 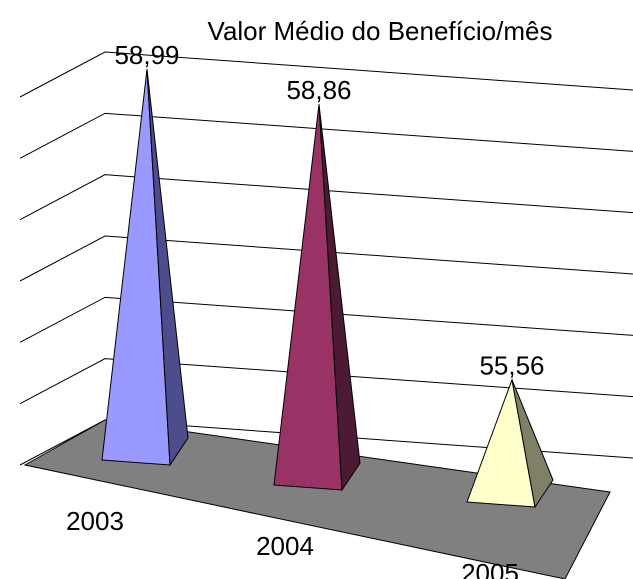 What do you see at coordinates (318, 90) in the screenshot?
I see `value-label: 58,86` at bounding box center [318, 90].